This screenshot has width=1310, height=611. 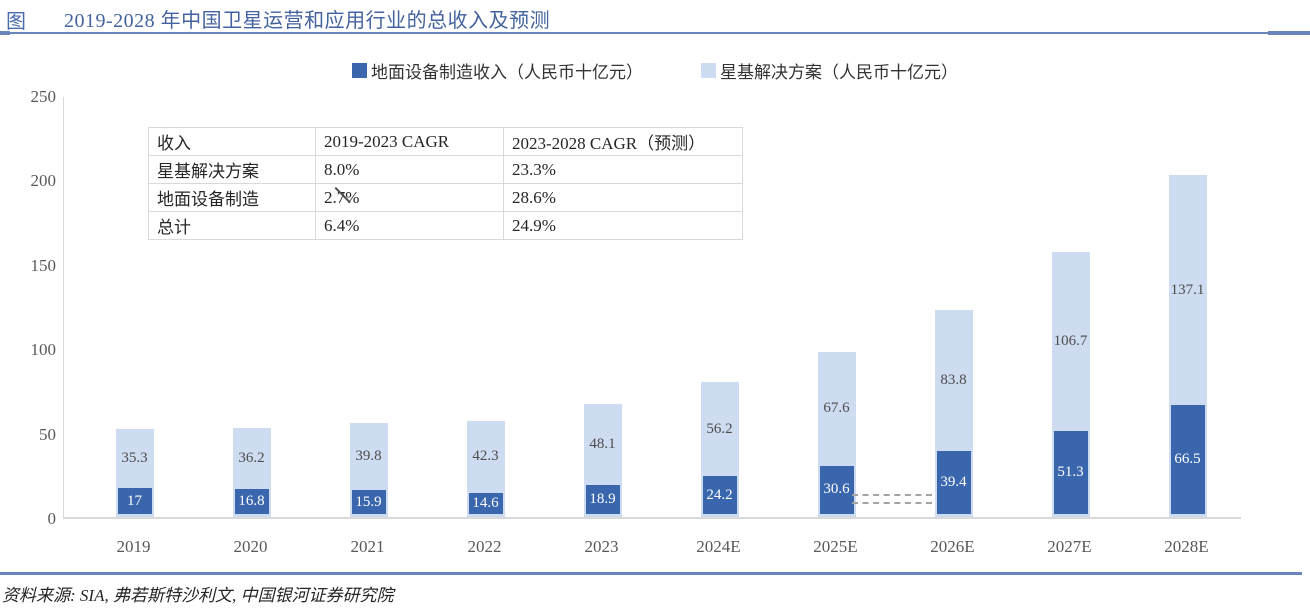 I want to click on cagr-data-row: 星基解决方案 8.0% 23.3%, so click(x=445, y=169).